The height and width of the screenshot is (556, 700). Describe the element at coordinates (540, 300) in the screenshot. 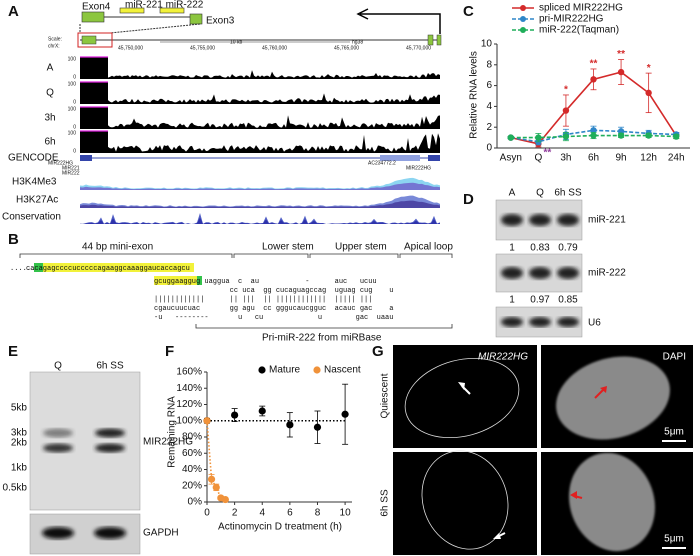

I see `quantification: 0.97` at that location.